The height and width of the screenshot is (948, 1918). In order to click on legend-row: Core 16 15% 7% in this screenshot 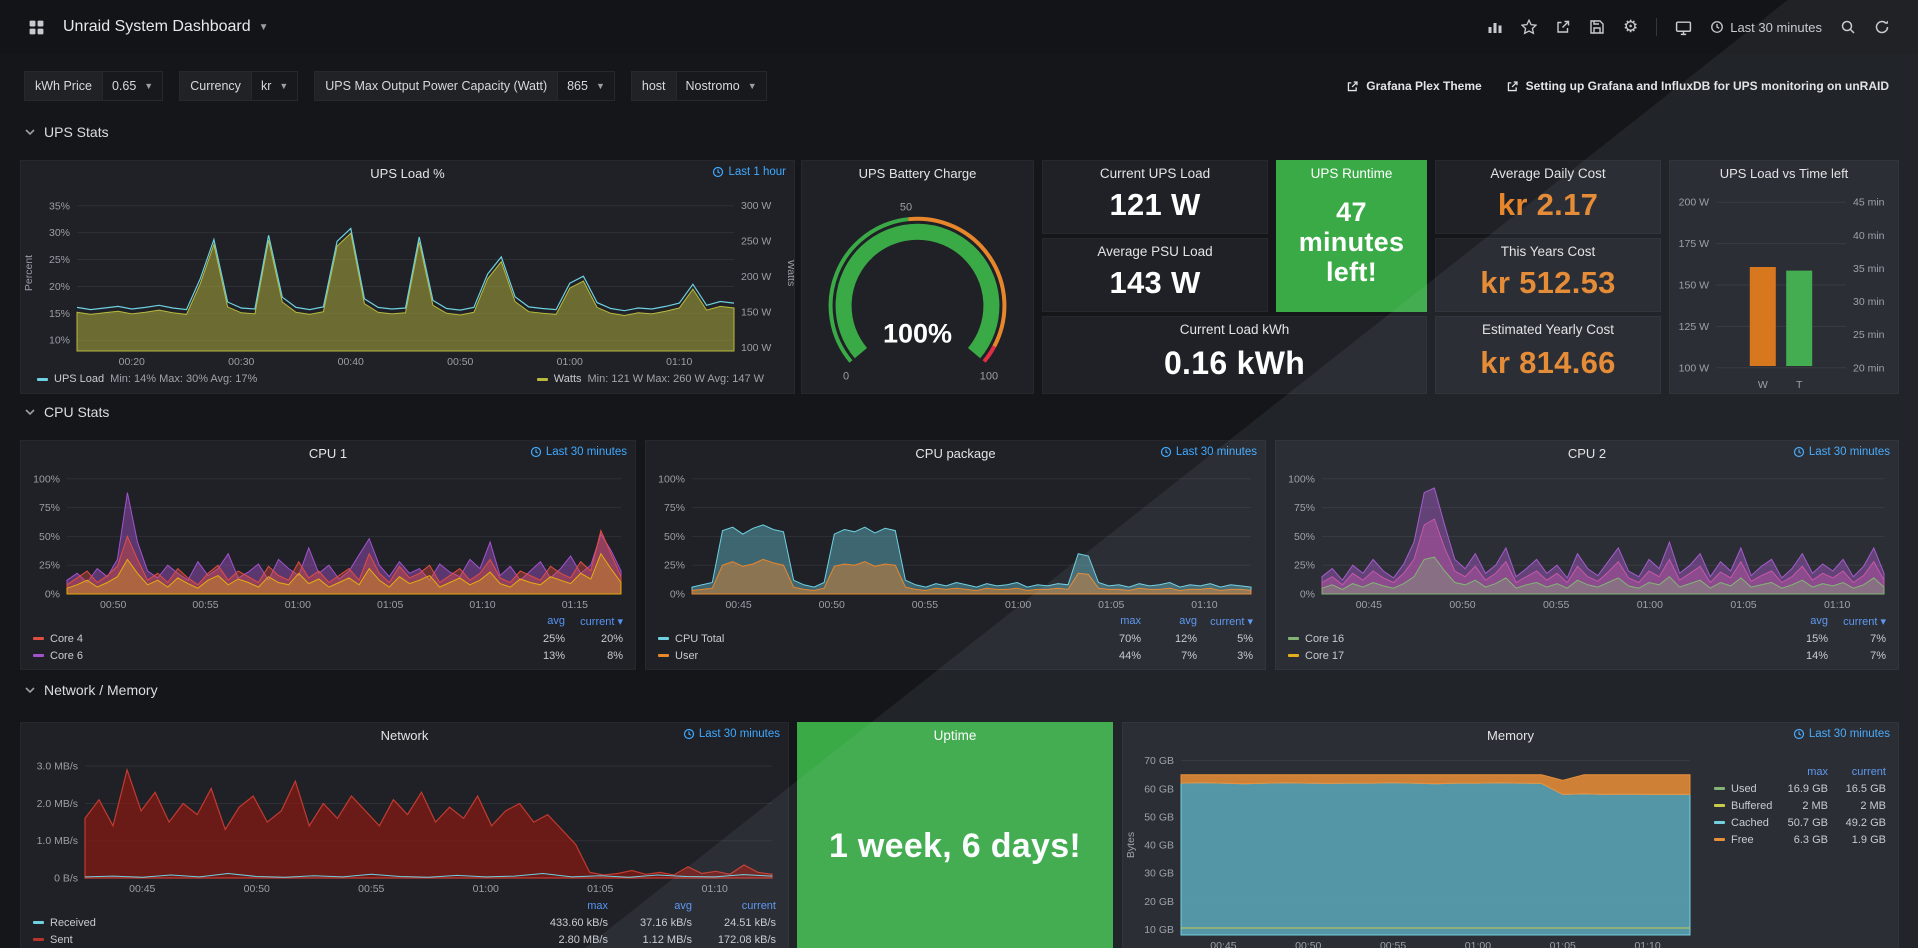, I will do `click(1587, 638)`.